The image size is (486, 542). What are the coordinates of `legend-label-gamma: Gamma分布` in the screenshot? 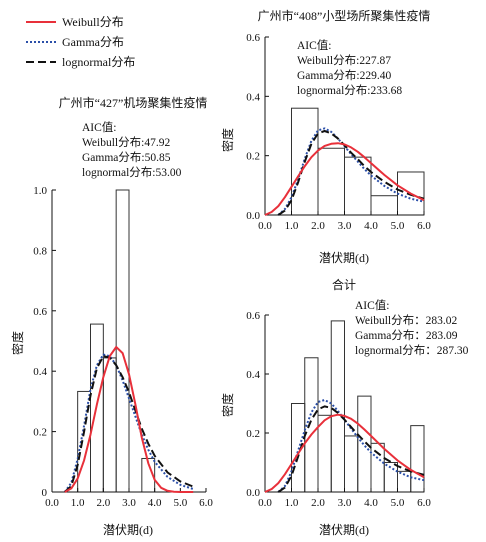 It's located at (93, 42).